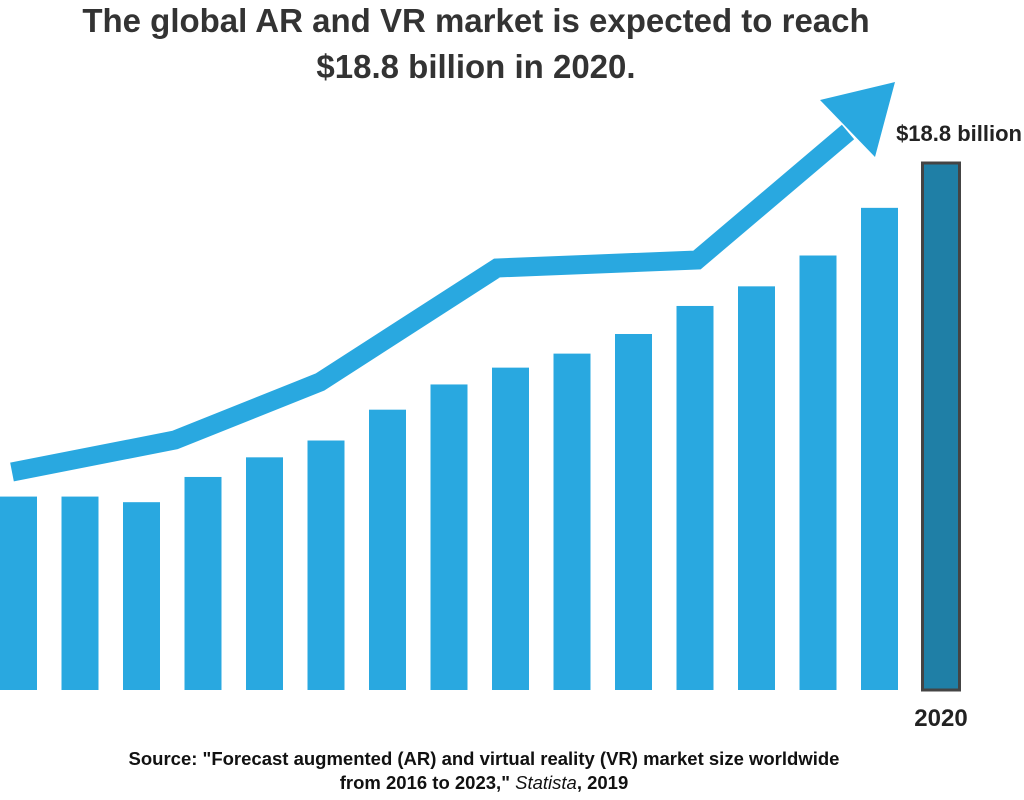  I want to click on source-note: from 2016 to 2023,", so click(427, 782).